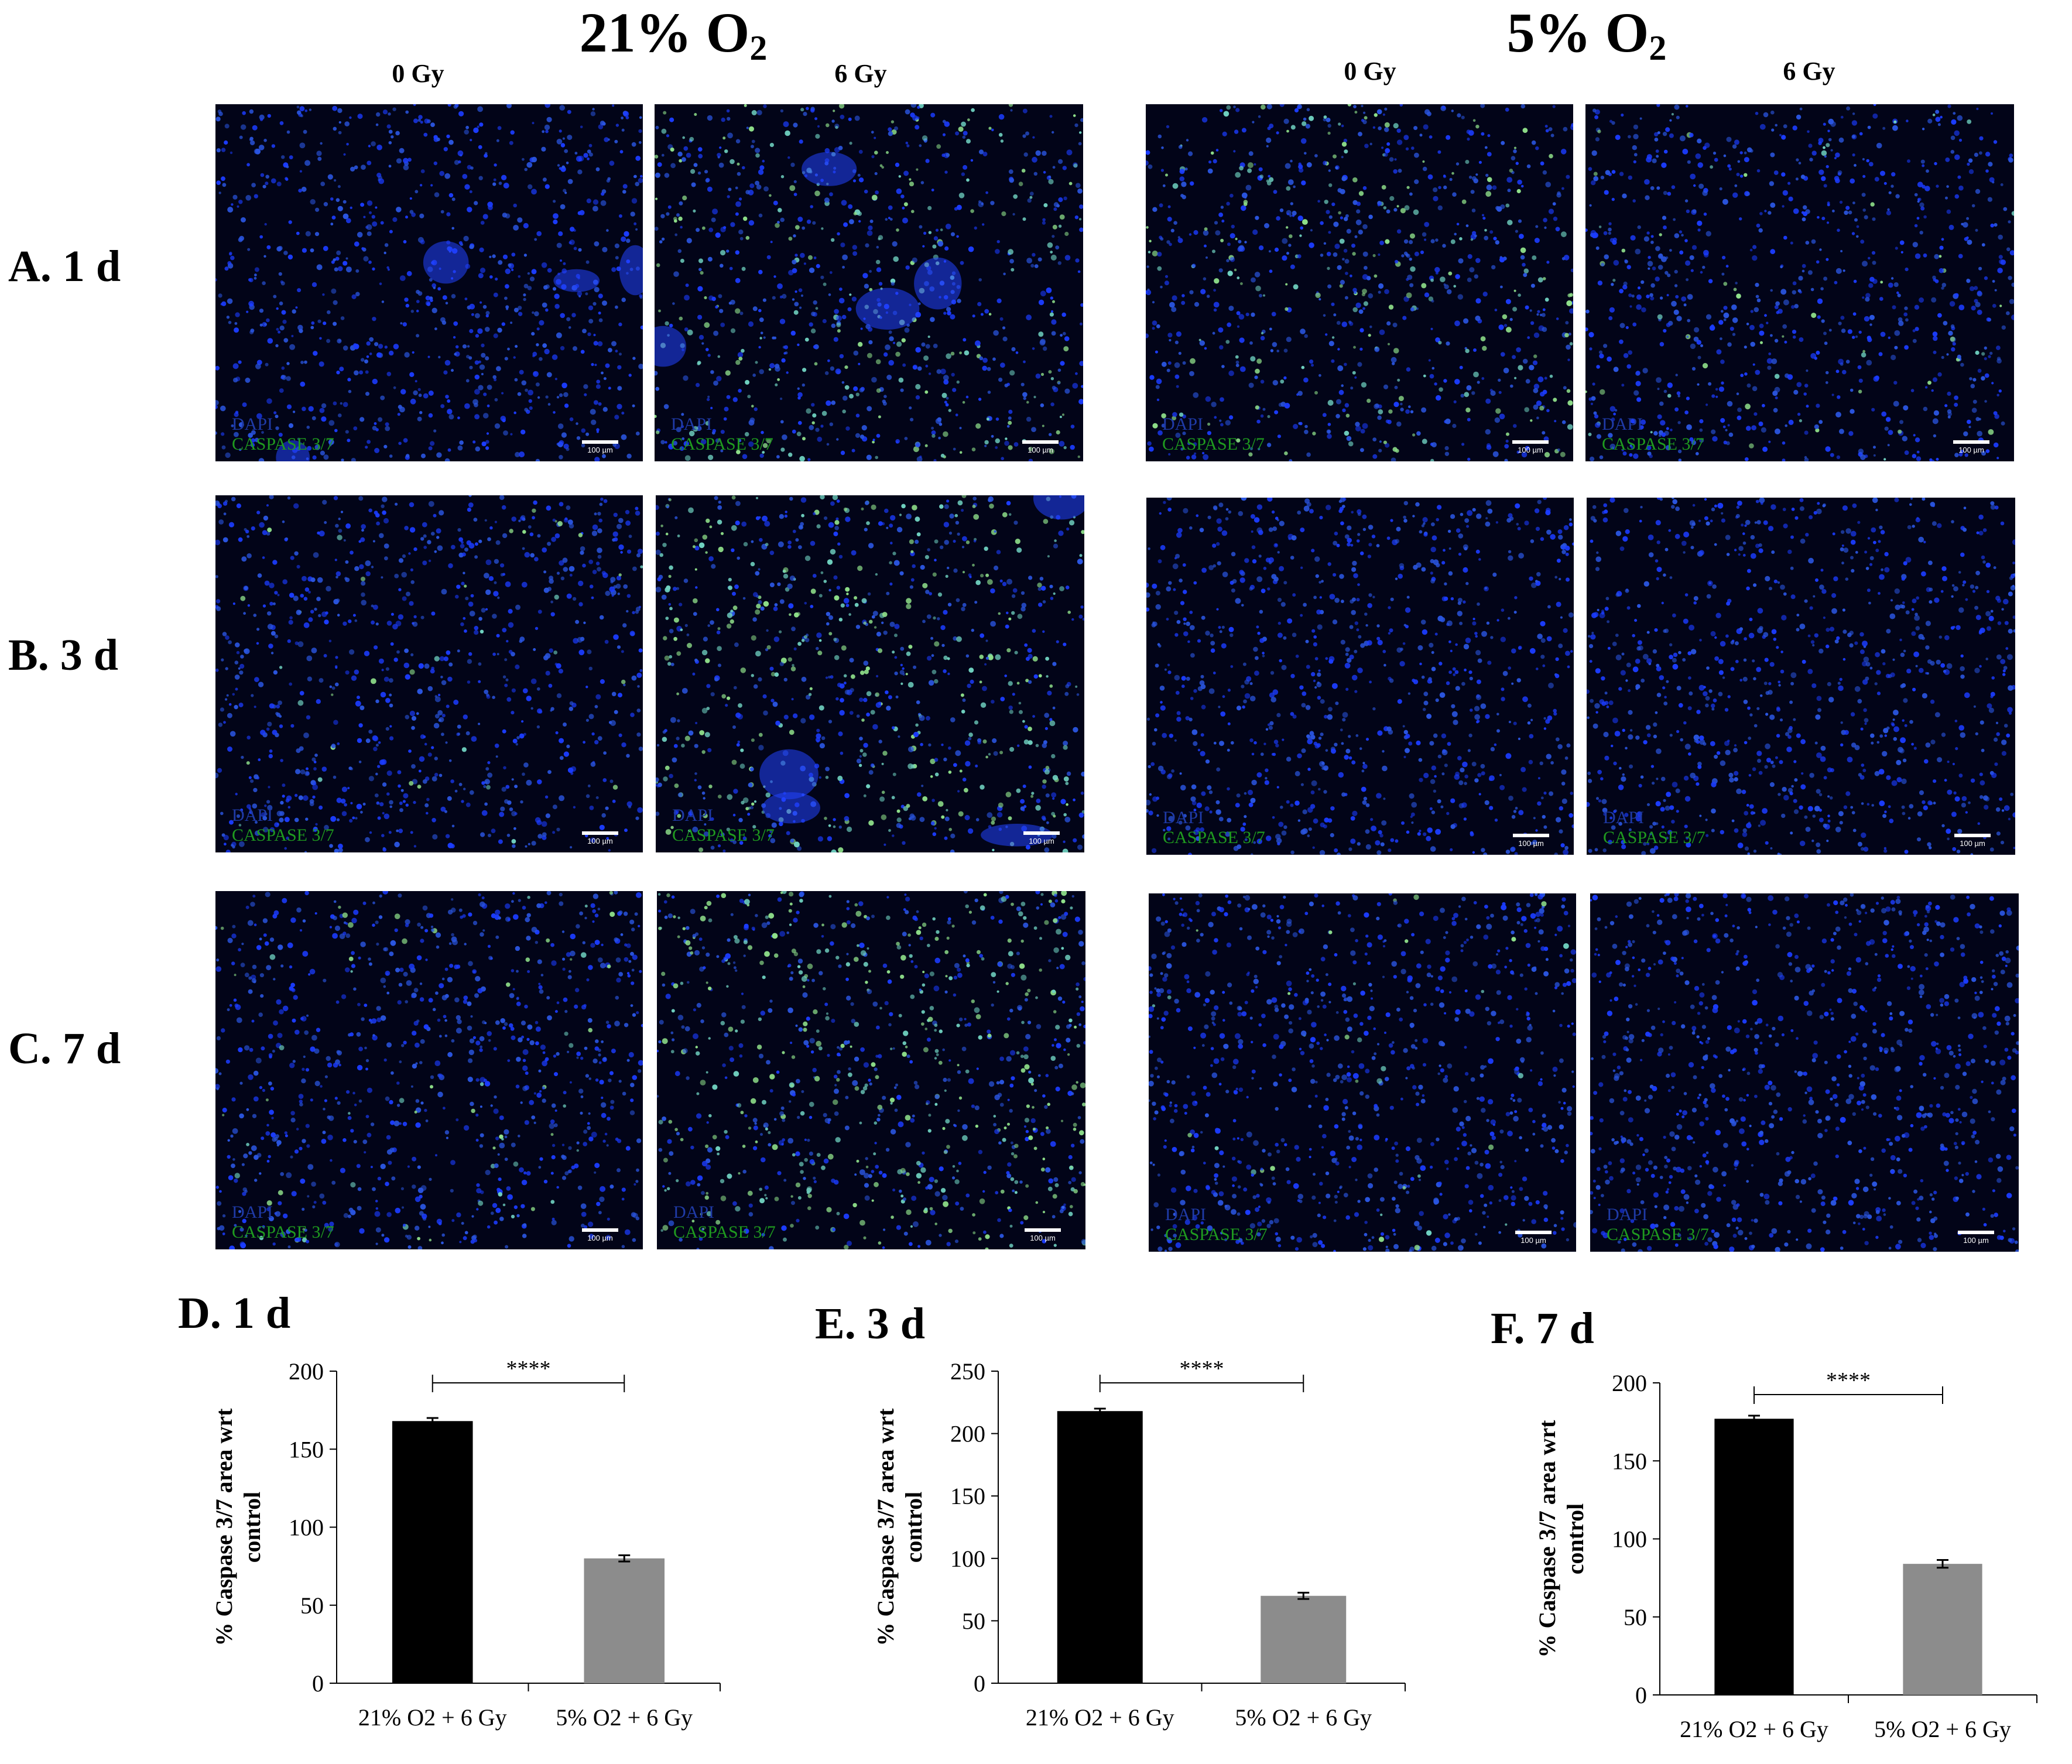  What do you see at coordinates (673, 34) in the screenshot?
I see `condition-title-21: 21% O2` at bounding box center [673, 34].